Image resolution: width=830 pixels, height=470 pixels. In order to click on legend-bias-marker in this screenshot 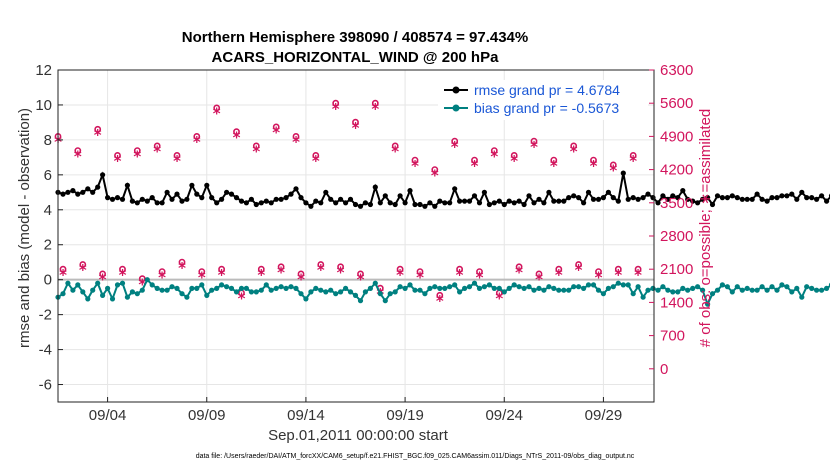, I will do `click(456, 108)`.